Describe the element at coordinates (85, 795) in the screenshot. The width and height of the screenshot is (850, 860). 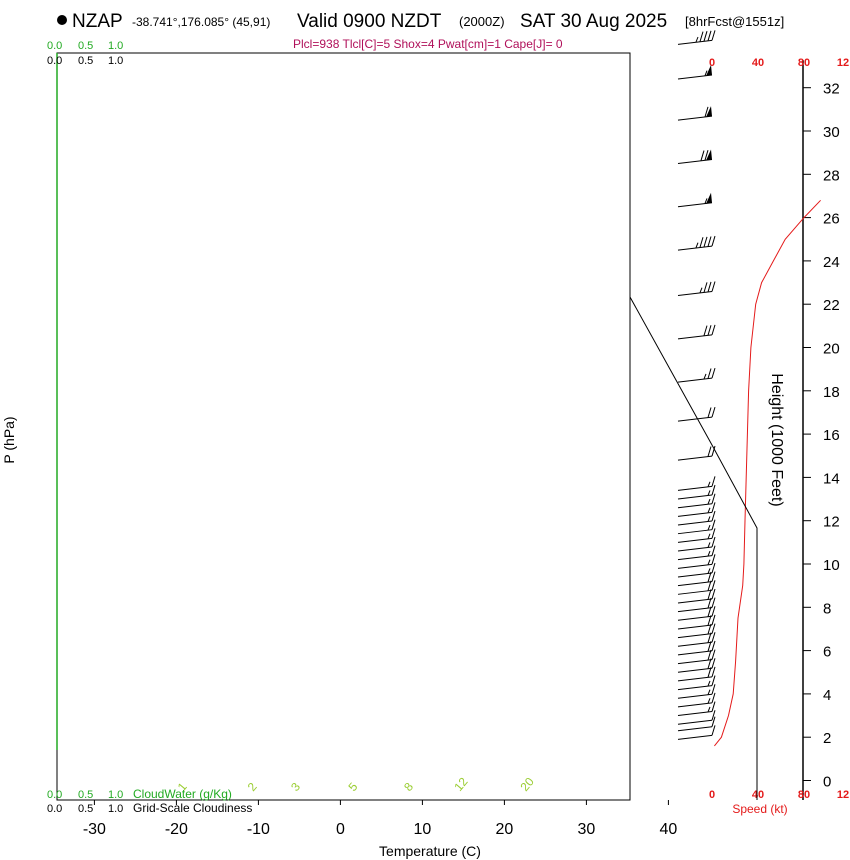
I see `cloudwater-scale-bottom: 0.5` at that location.